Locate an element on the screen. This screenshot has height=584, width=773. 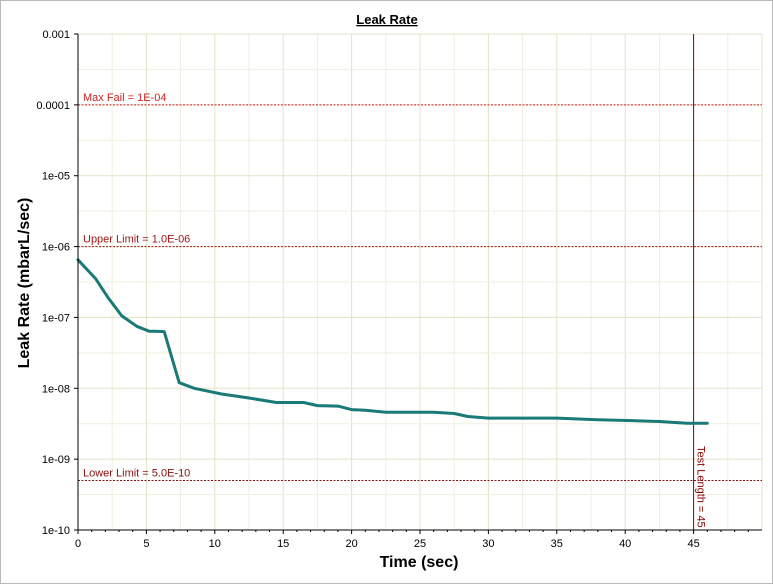
x-tick-label: 30 is located at coordinates (488, 544).